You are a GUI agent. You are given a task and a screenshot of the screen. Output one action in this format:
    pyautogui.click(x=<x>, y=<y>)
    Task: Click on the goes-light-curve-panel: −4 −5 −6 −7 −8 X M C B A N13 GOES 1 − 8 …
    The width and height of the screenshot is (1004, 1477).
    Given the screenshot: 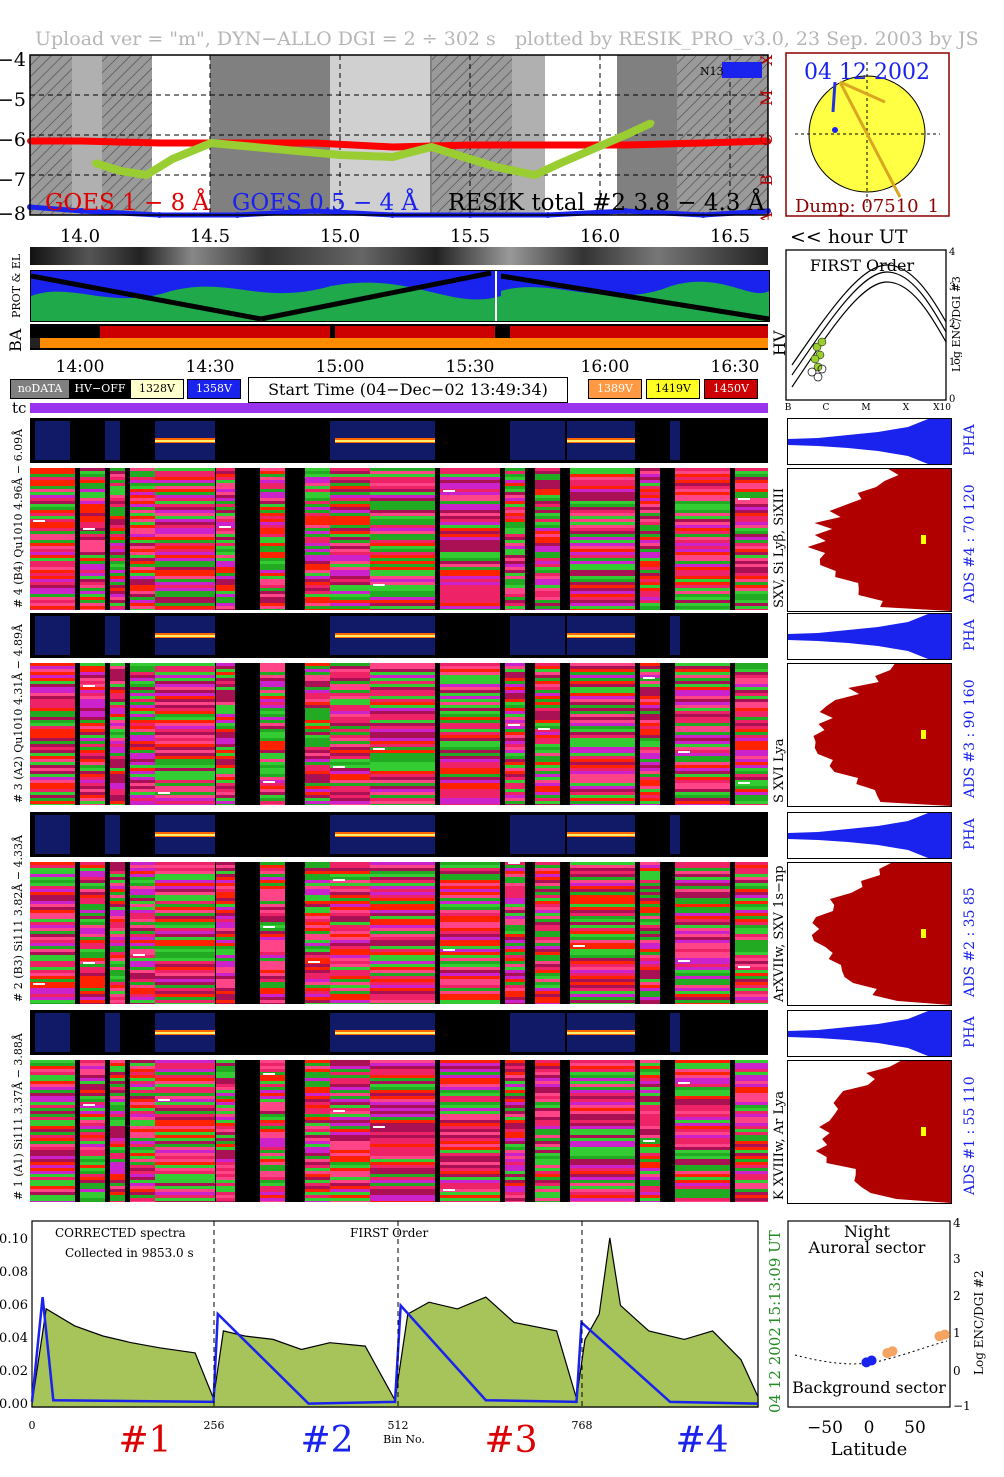 What is the action you would take?
    pyautogui.click(x=388, y=137)
    